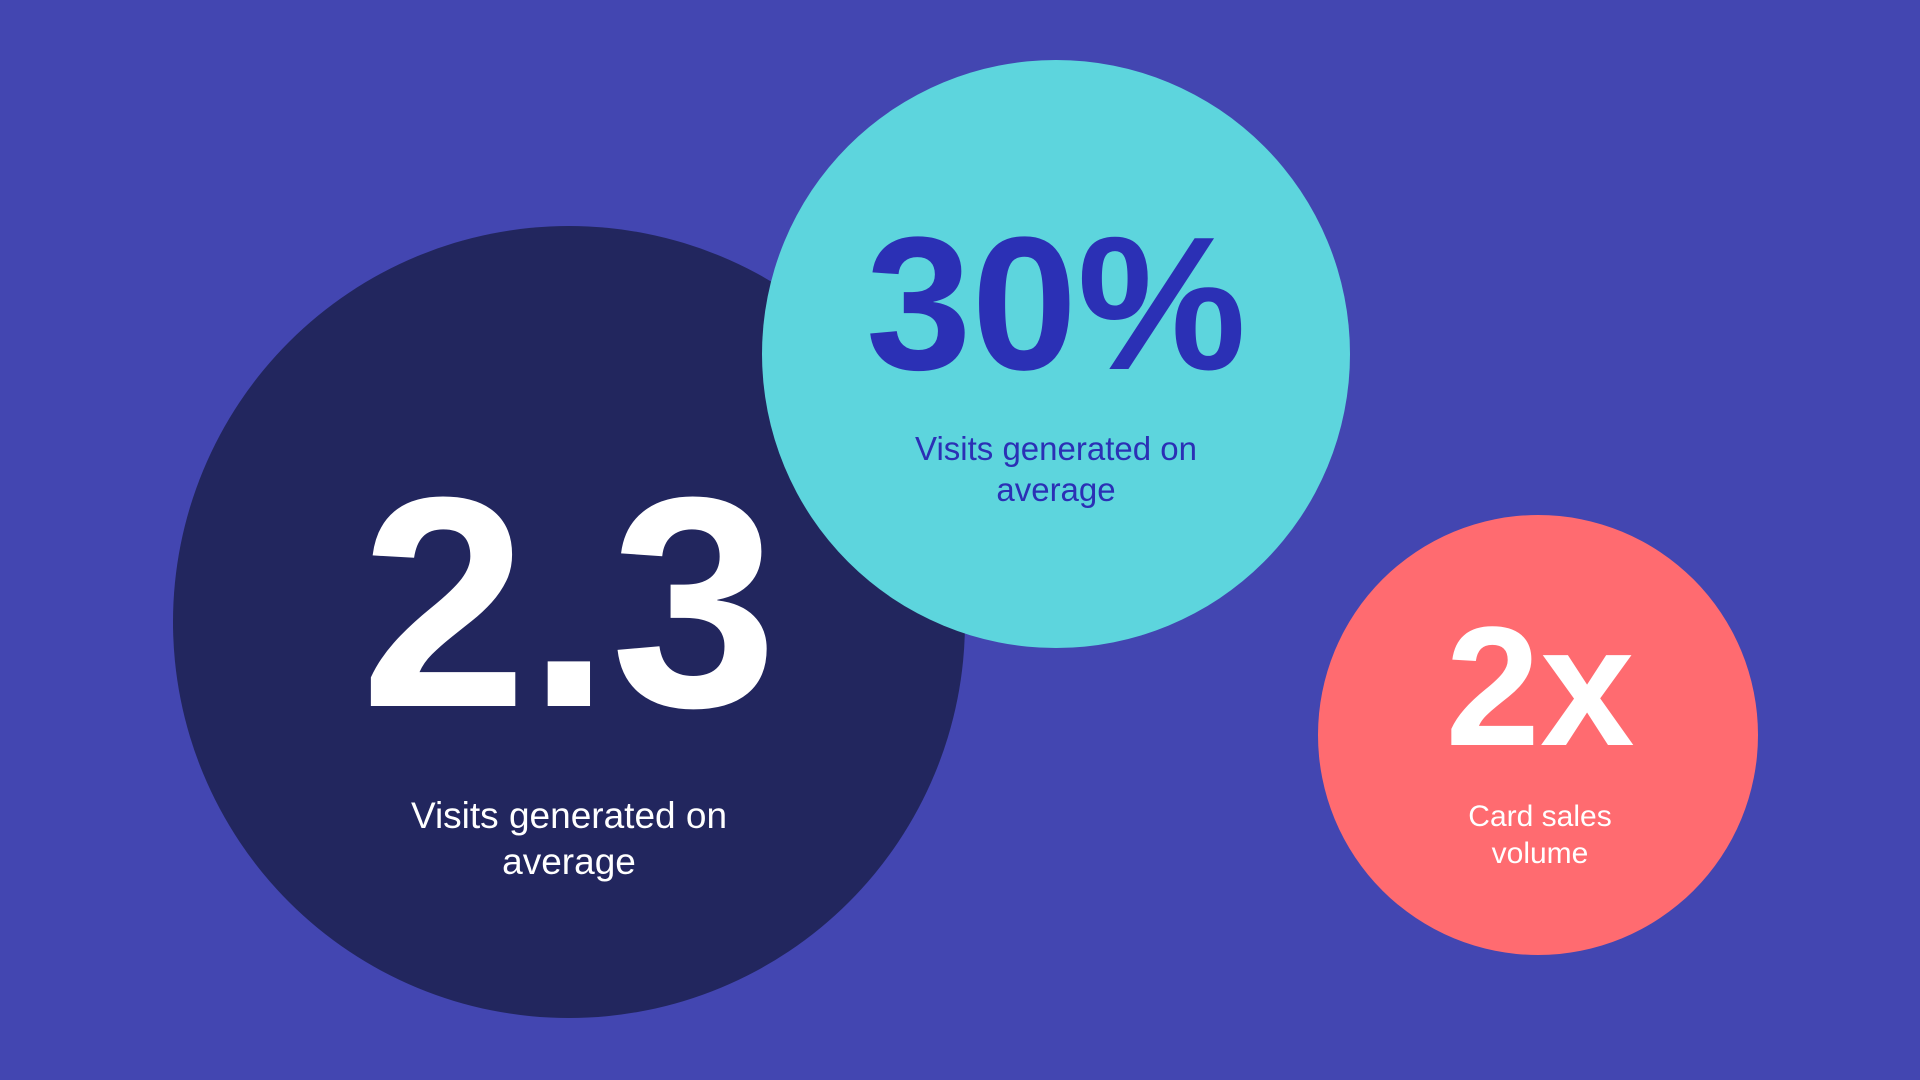 The image size is (1920, 1080). What do you see at coordinates (1056, 304) in the screenshot?
I see `stat-value: 30%` at bounding box center [1056, 304].